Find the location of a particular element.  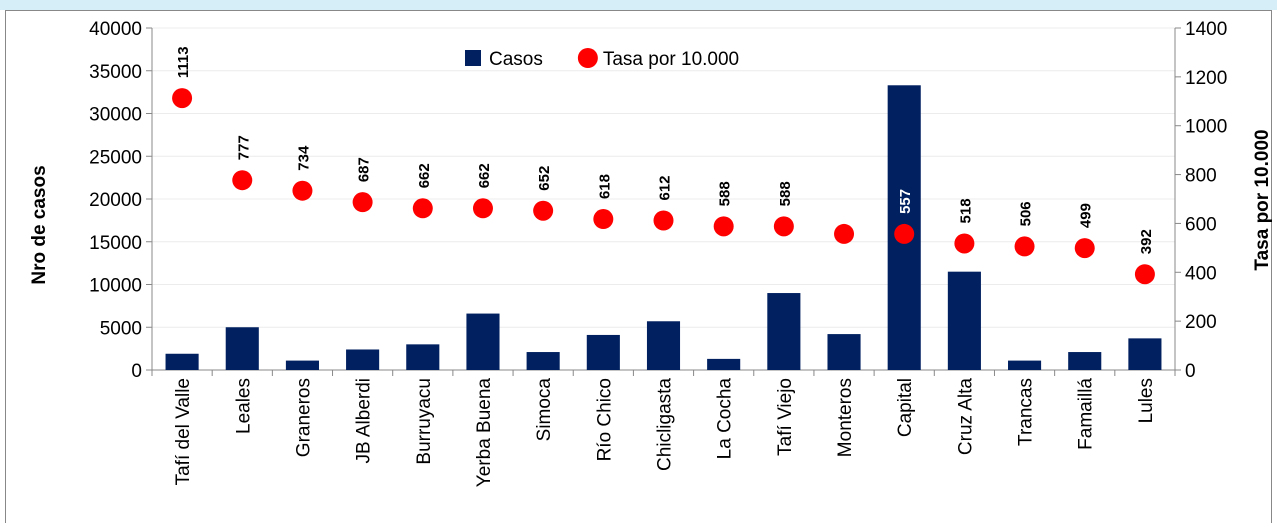

value-label: 652 is located at coordinates (544, 178).